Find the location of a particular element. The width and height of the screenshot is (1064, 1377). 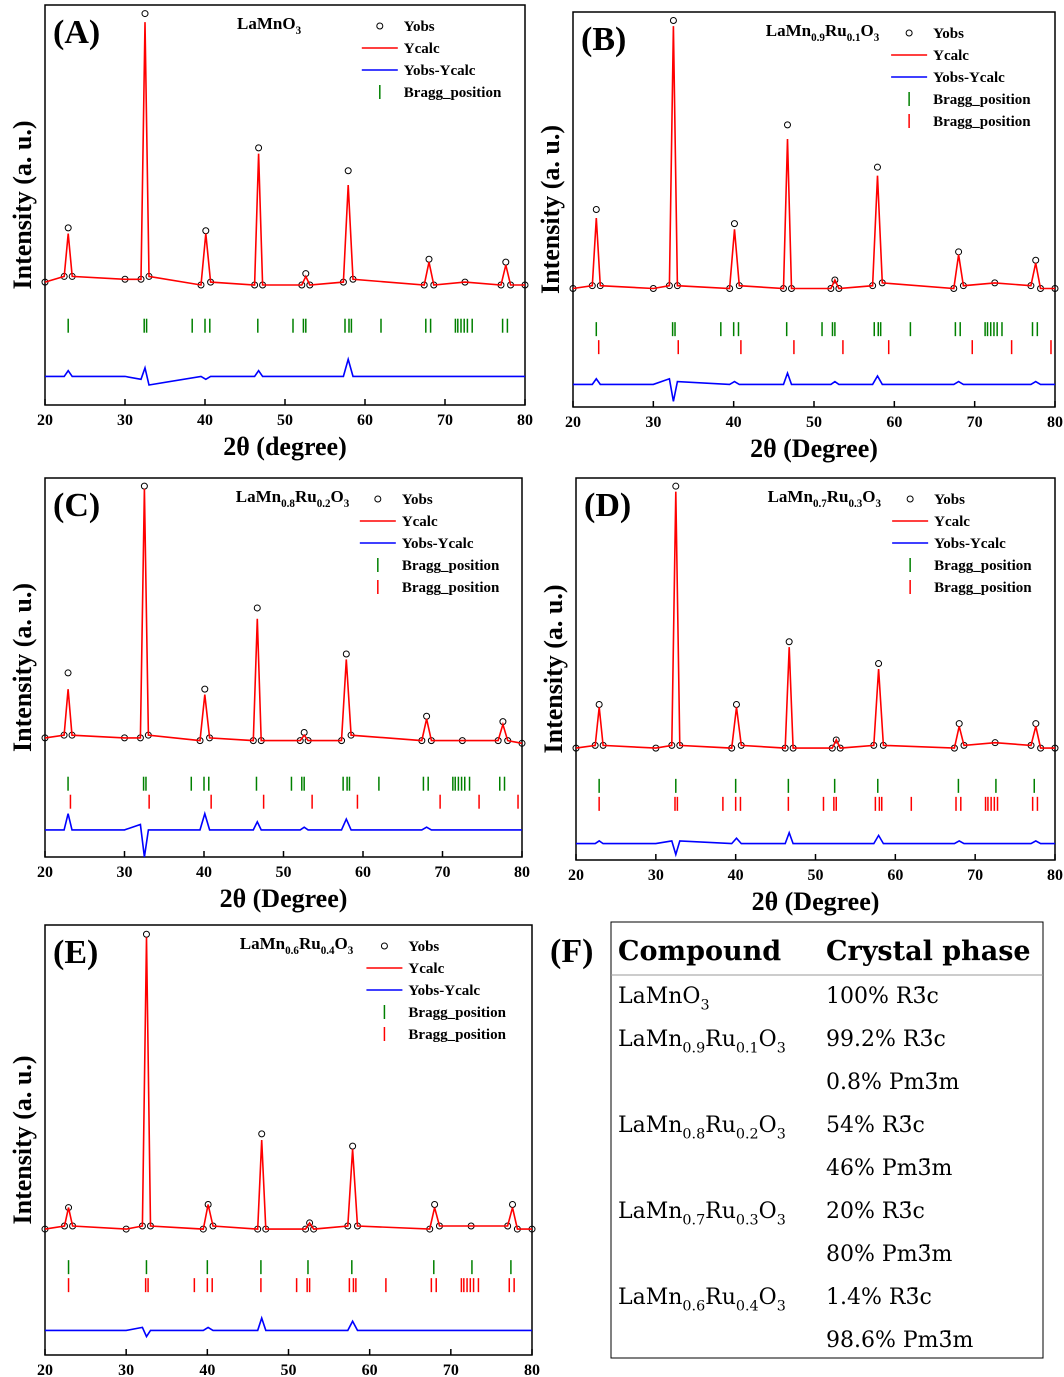

formula-subscript: 0.7 is located at coordinates (693, 1221).